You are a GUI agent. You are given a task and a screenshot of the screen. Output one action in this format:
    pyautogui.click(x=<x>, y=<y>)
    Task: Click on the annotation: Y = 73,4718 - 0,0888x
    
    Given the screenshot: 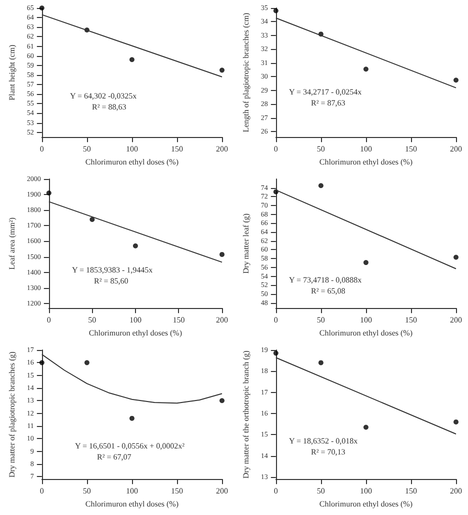 What is the action you would take?
    pyautogui.click(x=325, y=280)
    